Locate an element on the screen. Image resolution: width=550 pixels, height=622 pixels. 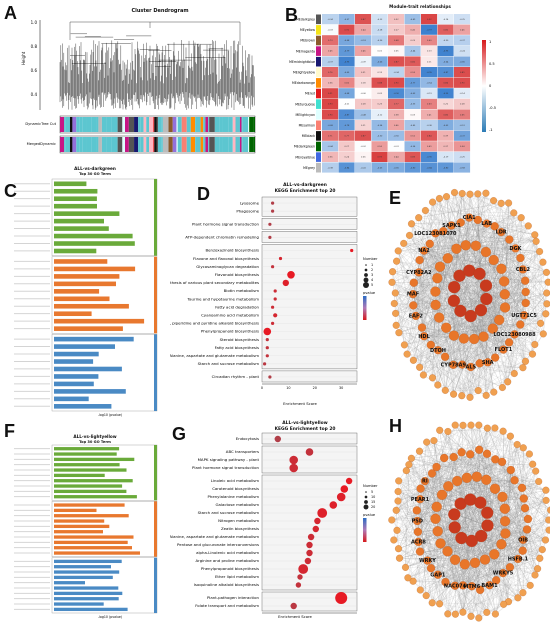
pathway-label: Phagosome is located at coordinates (247, 210).